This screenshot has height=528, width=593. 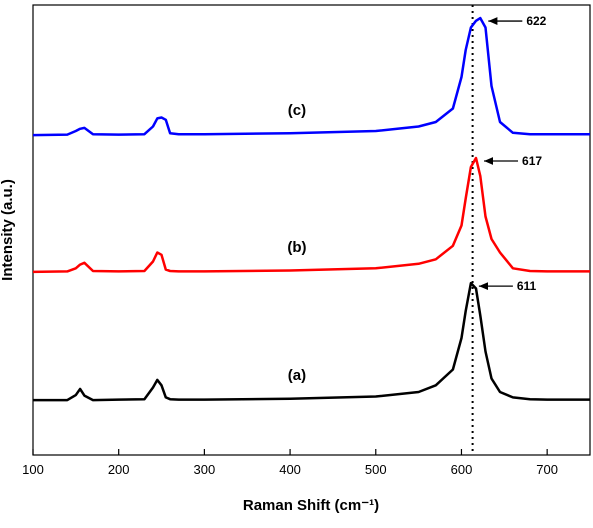 I want to click on y-axis-label: Intensity (a.u.), so click(x=8, y=230).